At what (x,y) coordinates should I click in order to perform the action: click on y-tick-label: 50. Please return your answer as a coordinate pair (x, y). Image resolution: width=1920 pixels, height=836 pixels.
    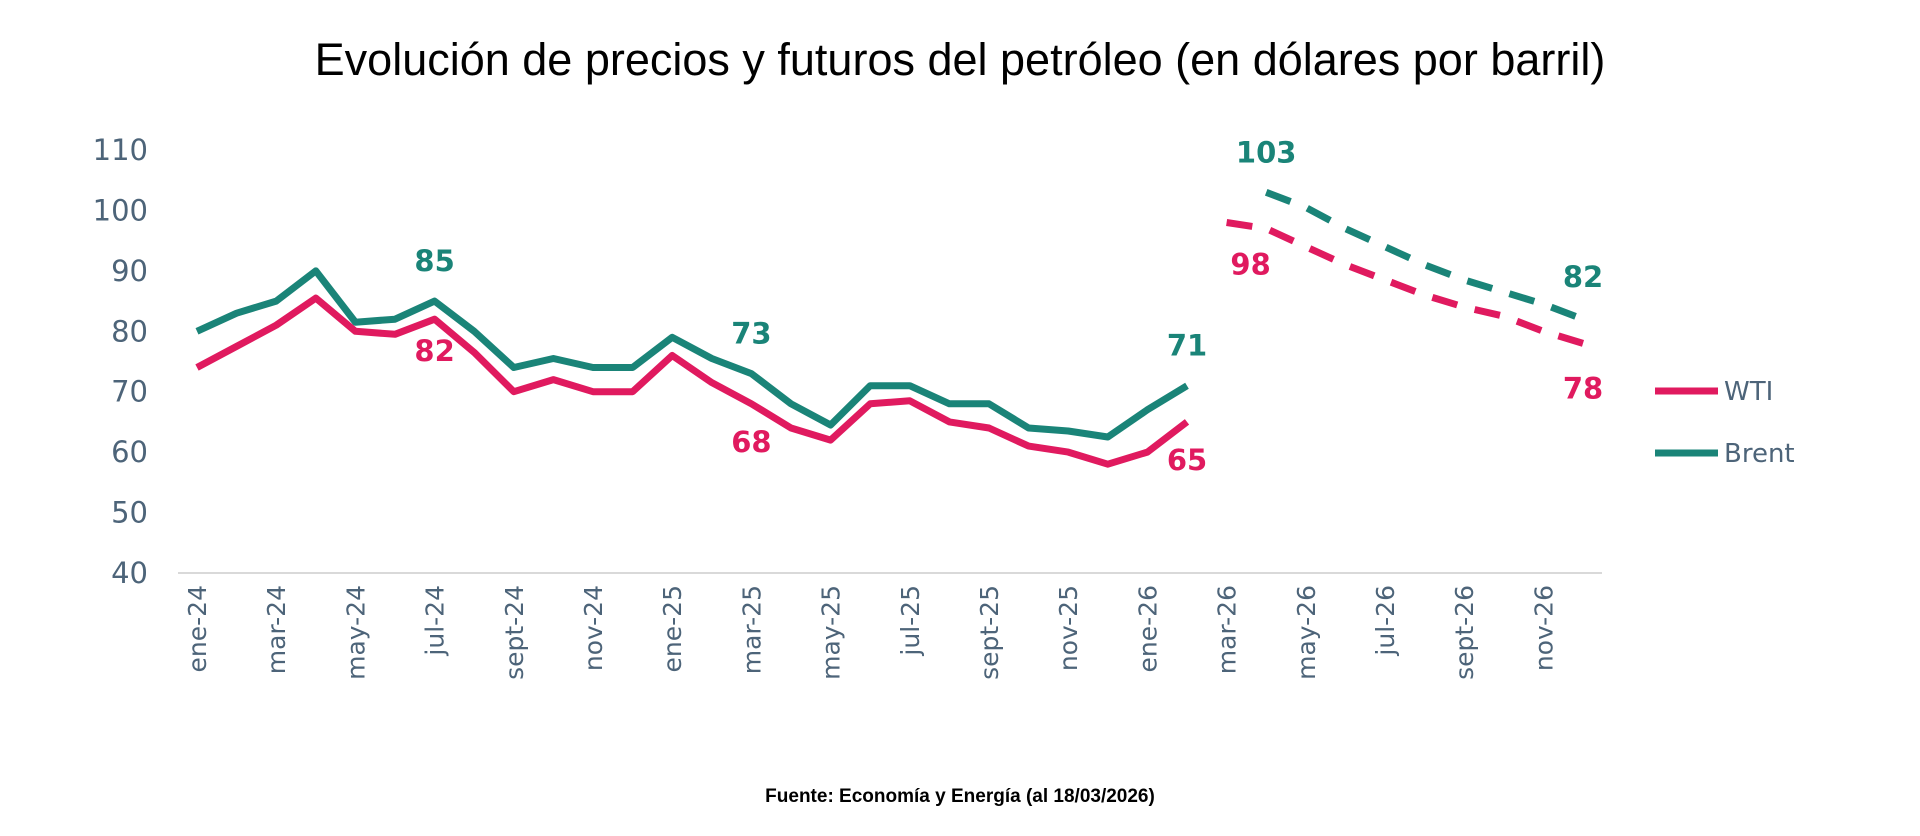
    Looking at the image, I should click on (129, 513).